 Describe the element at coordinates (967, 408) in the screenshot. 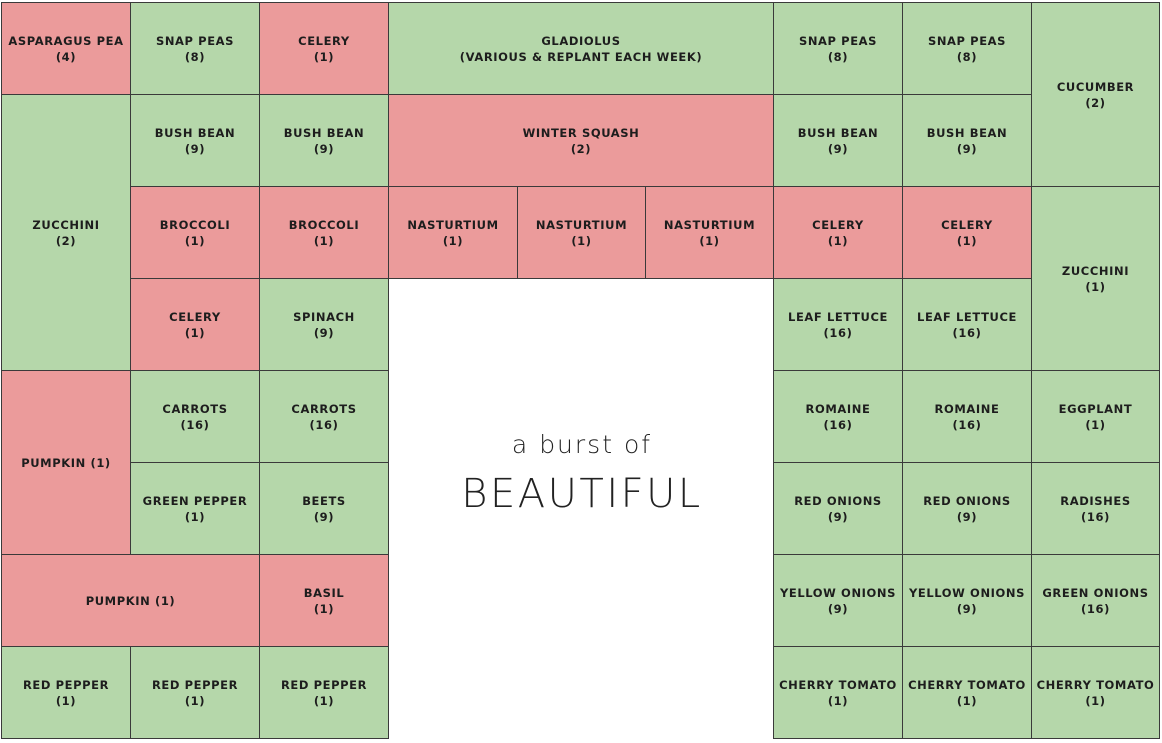

I see `plot-crop-label: ROMAINE` at that location.